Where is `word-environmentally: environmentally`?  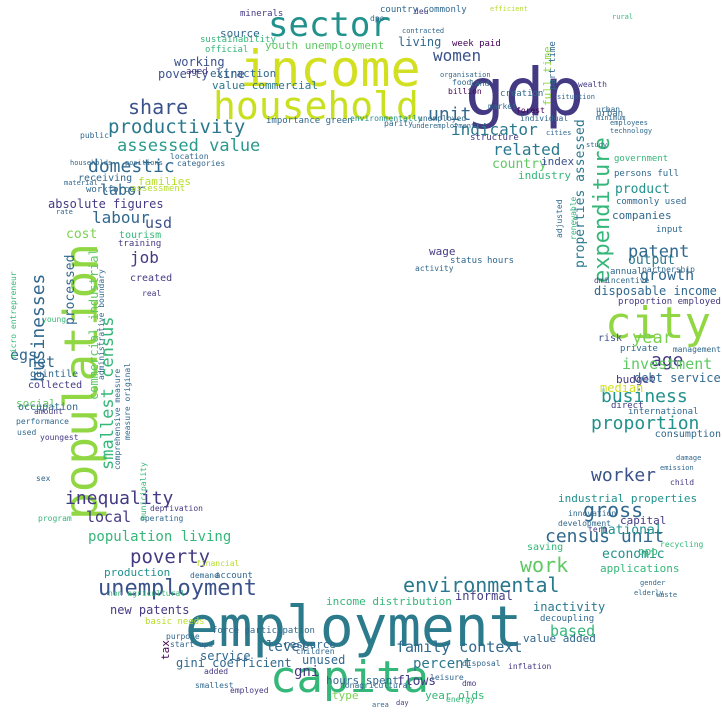
word-environmentally: environmentally is located at coordinates (386, 118).